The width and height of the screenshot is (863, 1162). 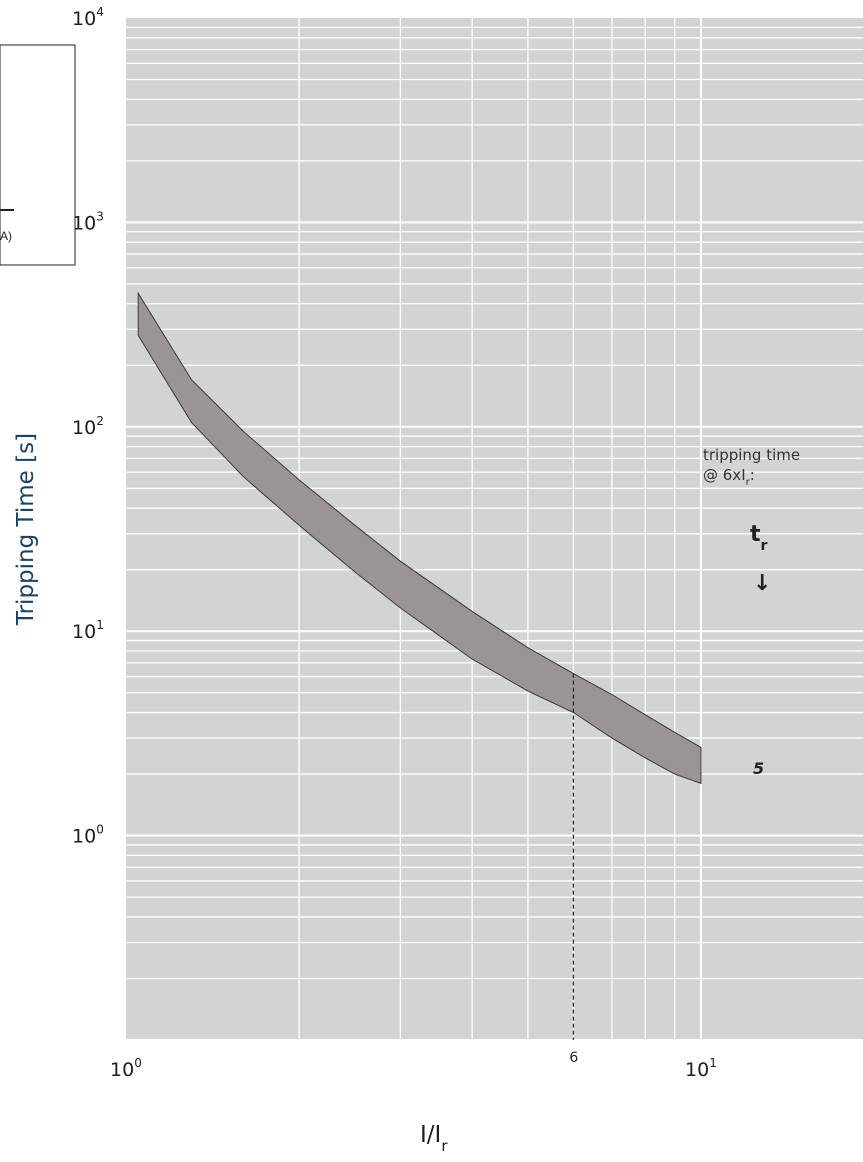 What do you see at coordinates (755, 534) in the screenshot?
I see `tr-symbol-main: t` at bounding box center [755, 534].